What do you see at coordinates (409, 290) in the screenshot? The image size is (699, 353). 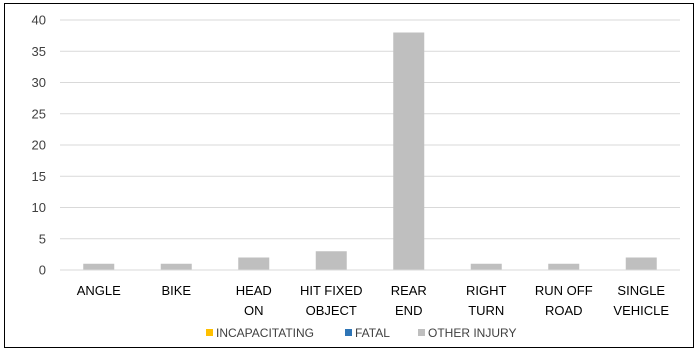 I see `x-category-label: REAR` at bounding box center [409, 290].